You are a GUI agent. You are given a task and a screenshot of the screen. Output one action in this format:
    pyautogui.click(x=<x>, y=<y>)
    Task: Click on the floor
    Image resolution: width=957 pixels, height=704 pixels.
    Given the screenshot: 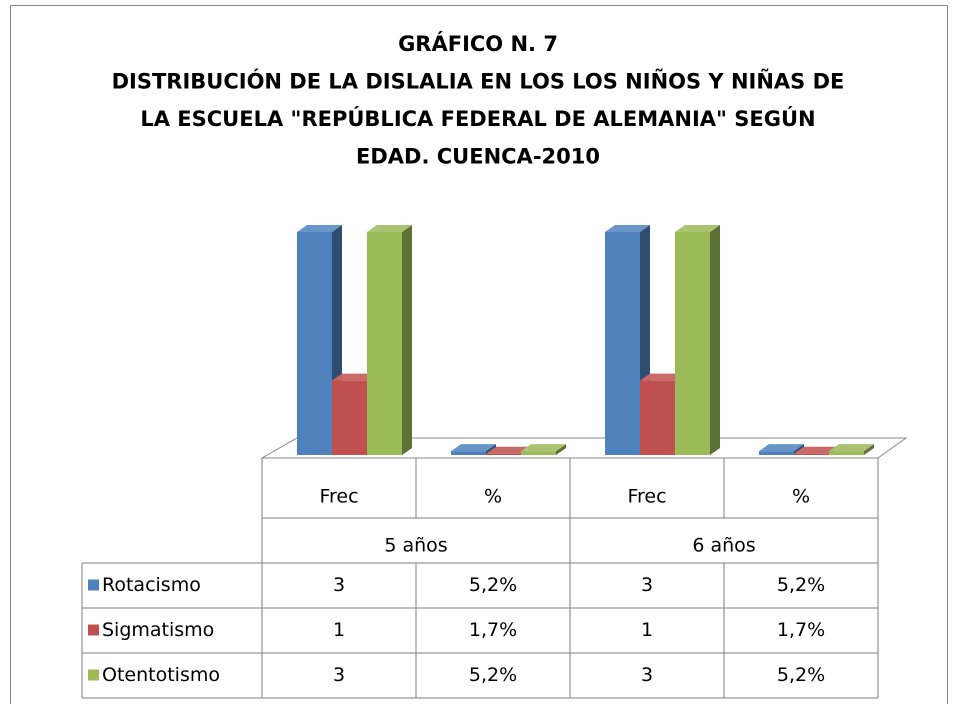 What is the action you would take?
    pyautogui.click(x=584, y=448)
    